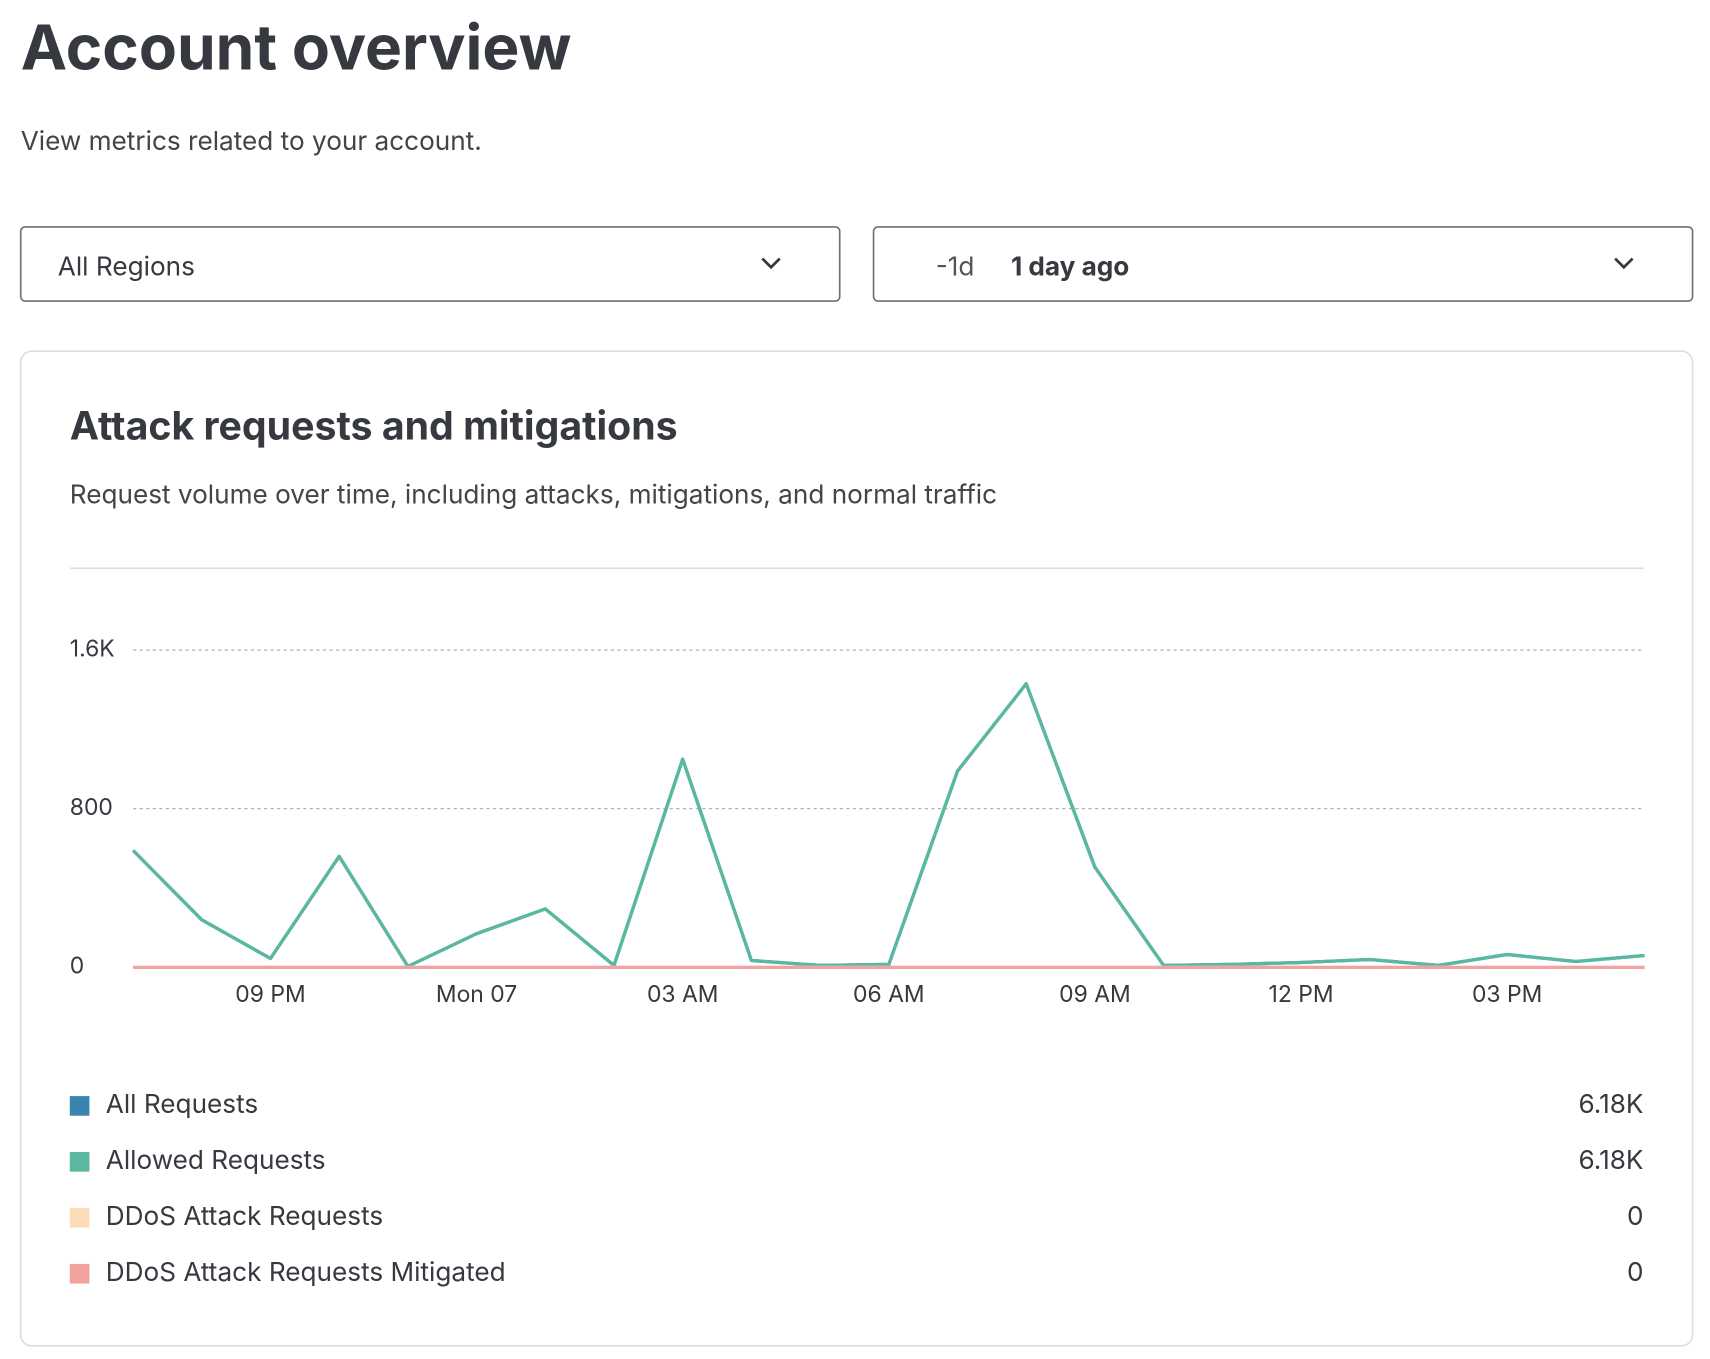 This screenshot has width=1710, height=1359. I want to click on time-dropdown: -1d 1 day ago, so click(1283, 264).